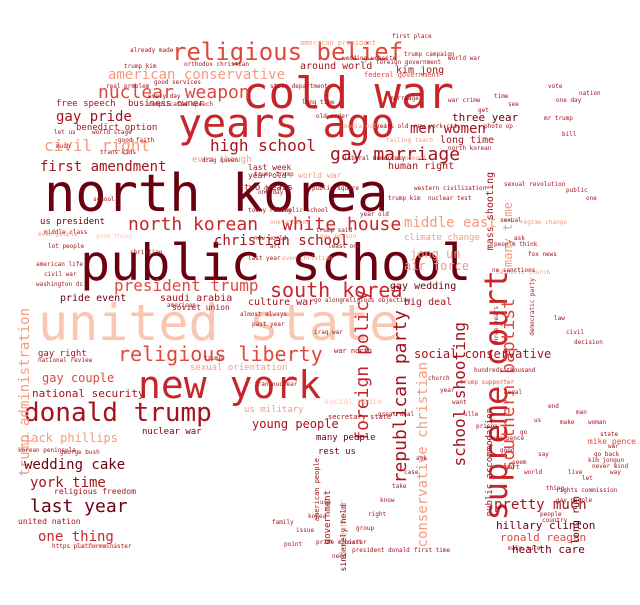  What do you see at coordinates (447, 390) in the screenshot?
I see `cloud-word: year` at bounding box center [447, 390].